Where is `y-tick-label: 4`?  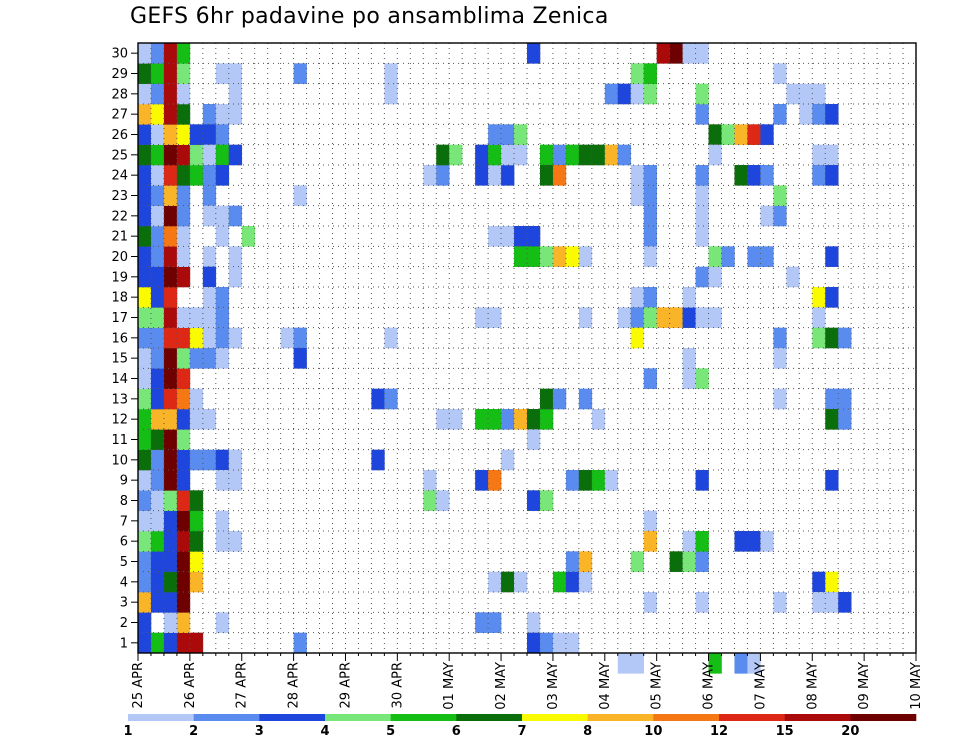 y-tick-label: 4 is located at coordinates (124, 582).